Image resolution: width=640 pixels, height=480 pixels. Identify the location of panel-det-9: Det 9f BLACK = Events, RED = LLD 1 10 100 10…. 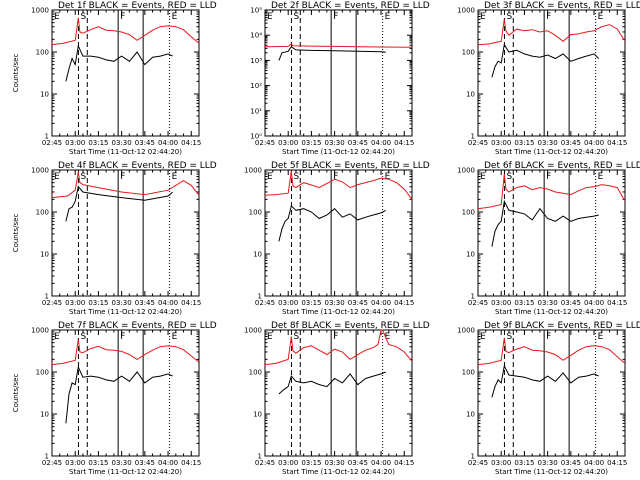
(548, 398).